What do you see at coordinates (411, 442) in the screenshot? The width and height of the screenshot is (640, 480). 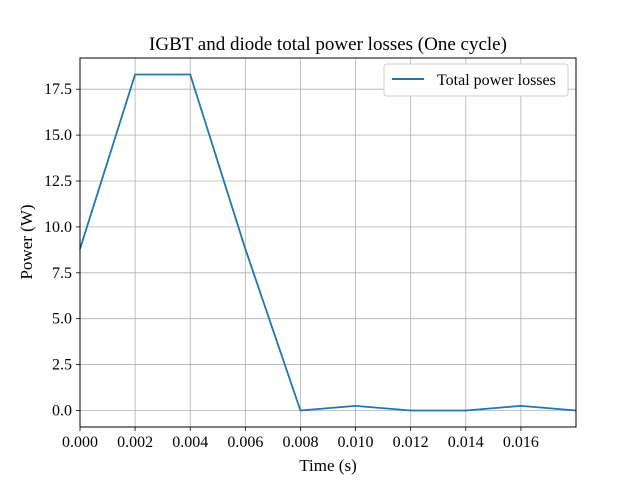 I see `x-tick-label: 0.012` at bounding box center [411, 442].